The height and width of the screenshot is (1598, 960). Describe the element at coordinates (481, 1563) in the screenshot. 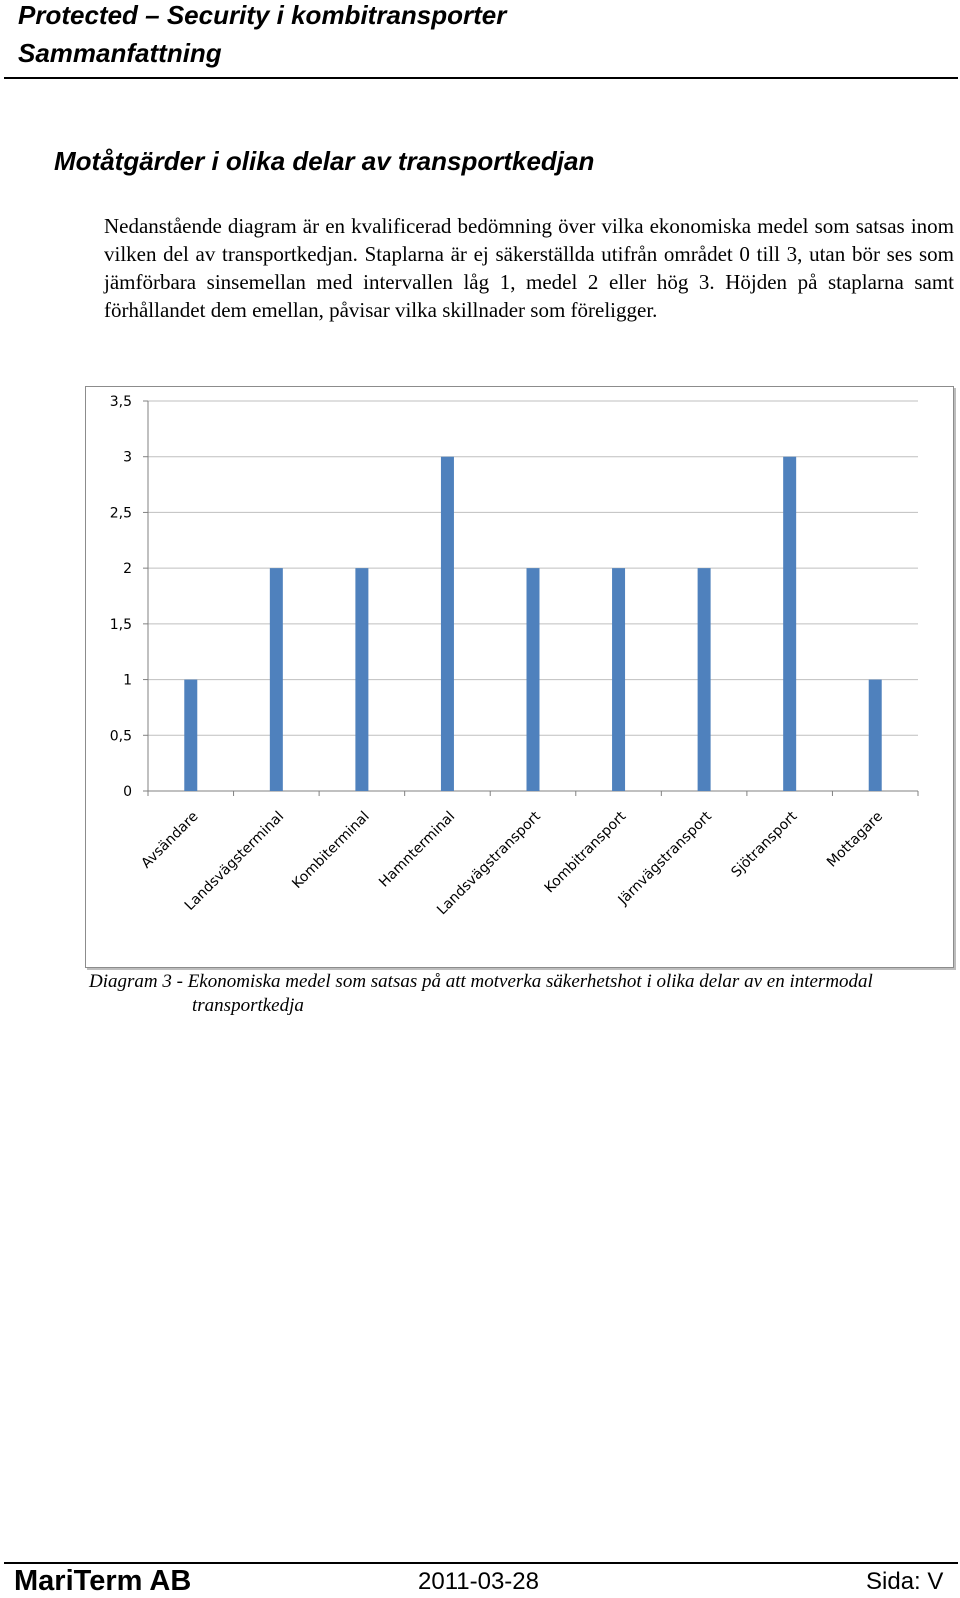

I see `footer-divider` at that location.